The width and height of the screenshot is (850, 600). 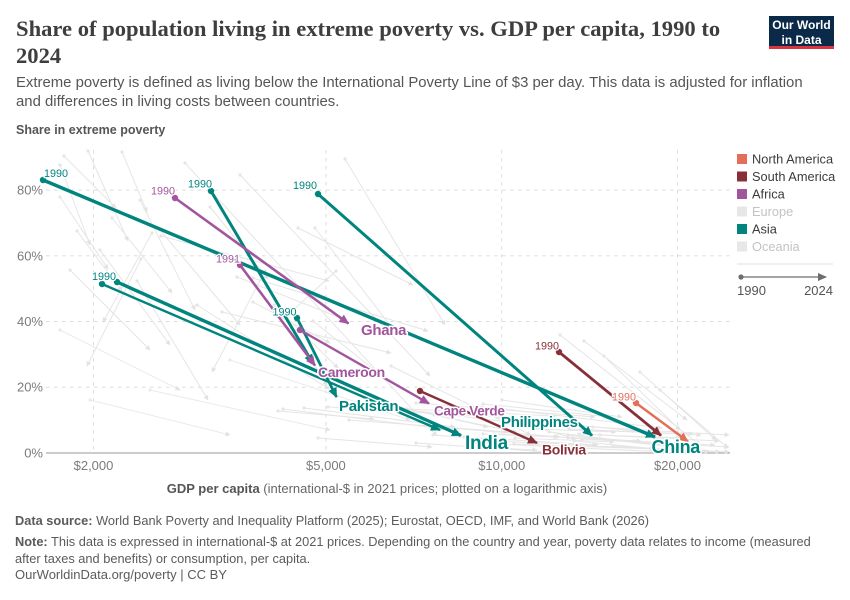 What do you see at coordinates (368, 406) in the screenshot?
I see `svg-text: Pakistan` at bounding box center [368, 406].